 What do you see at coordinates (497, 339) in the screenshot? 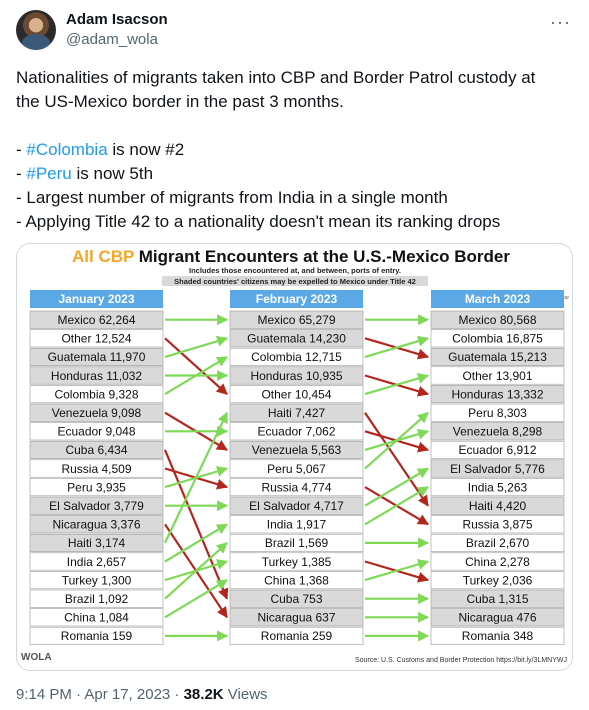
I see `row-label: Colombia 16,875` at bounding box center [497, 339].